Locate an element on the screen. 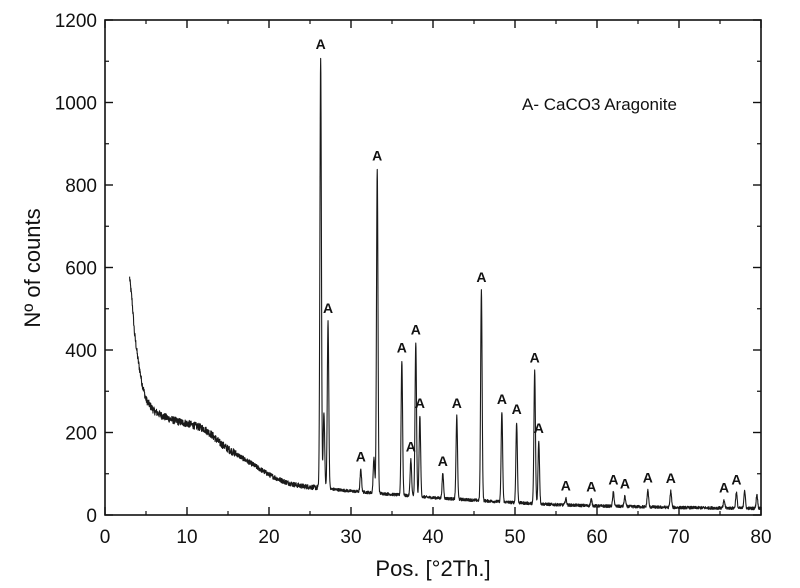 The width and height of the screenshot is (800, 588). x-tick-label: 50 is located at coordinates (514, 537).